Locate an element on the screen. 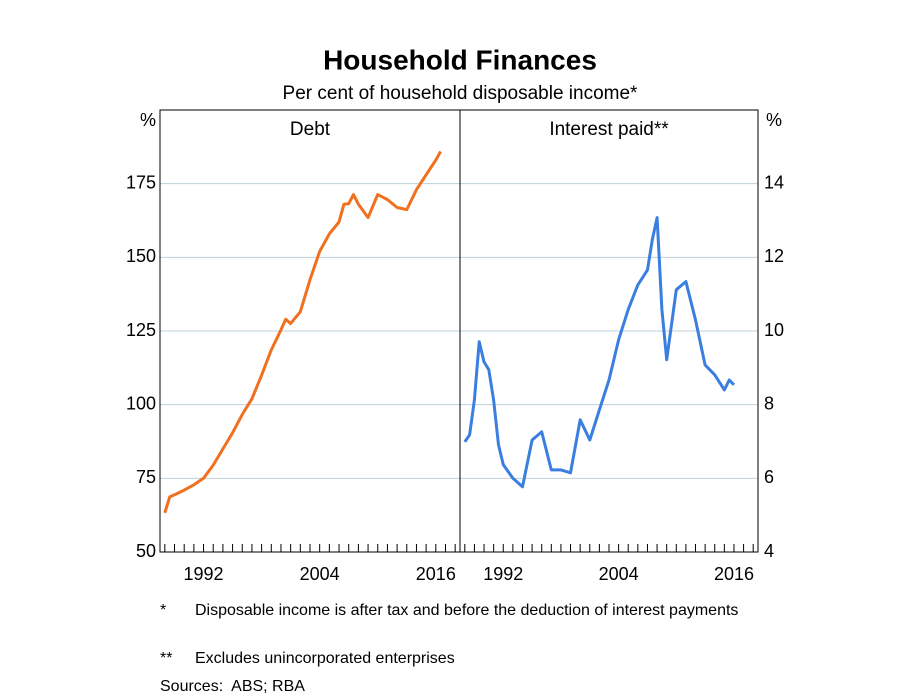 The height and width of the screenshot is (695, 918). chart-title: Household Finances is located at coordinates (460, 59).